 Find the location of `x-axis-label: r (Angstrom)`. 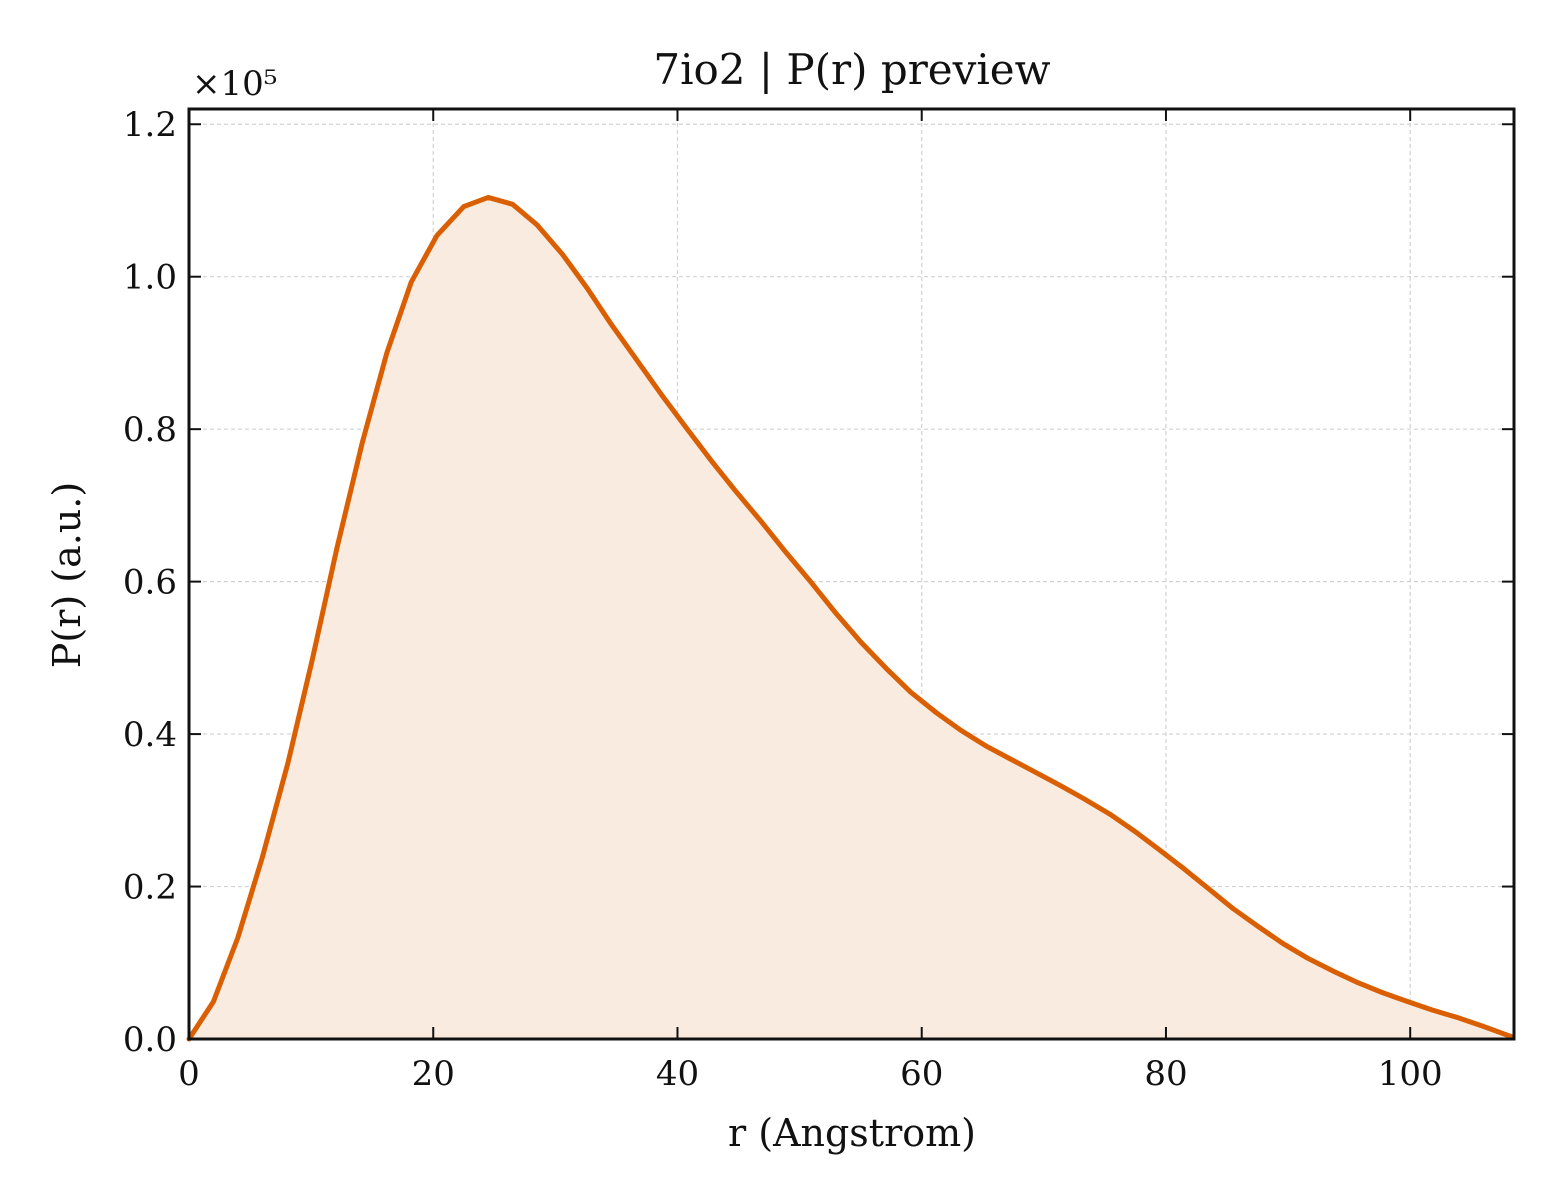

x-axis-label: r (Angstrom) is located at coordinates (852, 1133).